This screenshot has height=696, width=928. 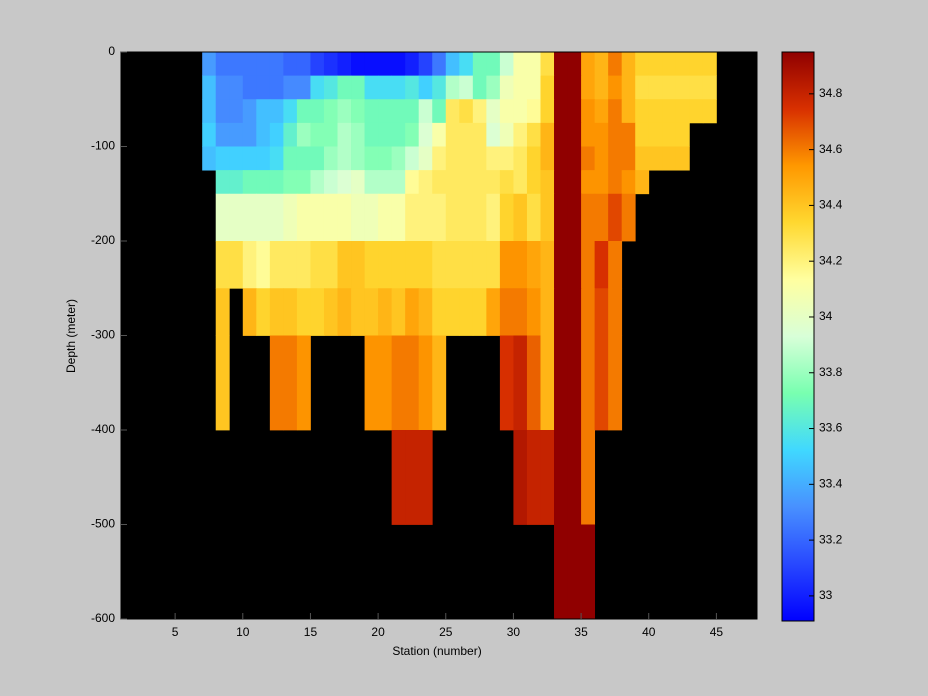 I want to click on colorbar-tick-label: 33.8, so click(x=831, y=372).